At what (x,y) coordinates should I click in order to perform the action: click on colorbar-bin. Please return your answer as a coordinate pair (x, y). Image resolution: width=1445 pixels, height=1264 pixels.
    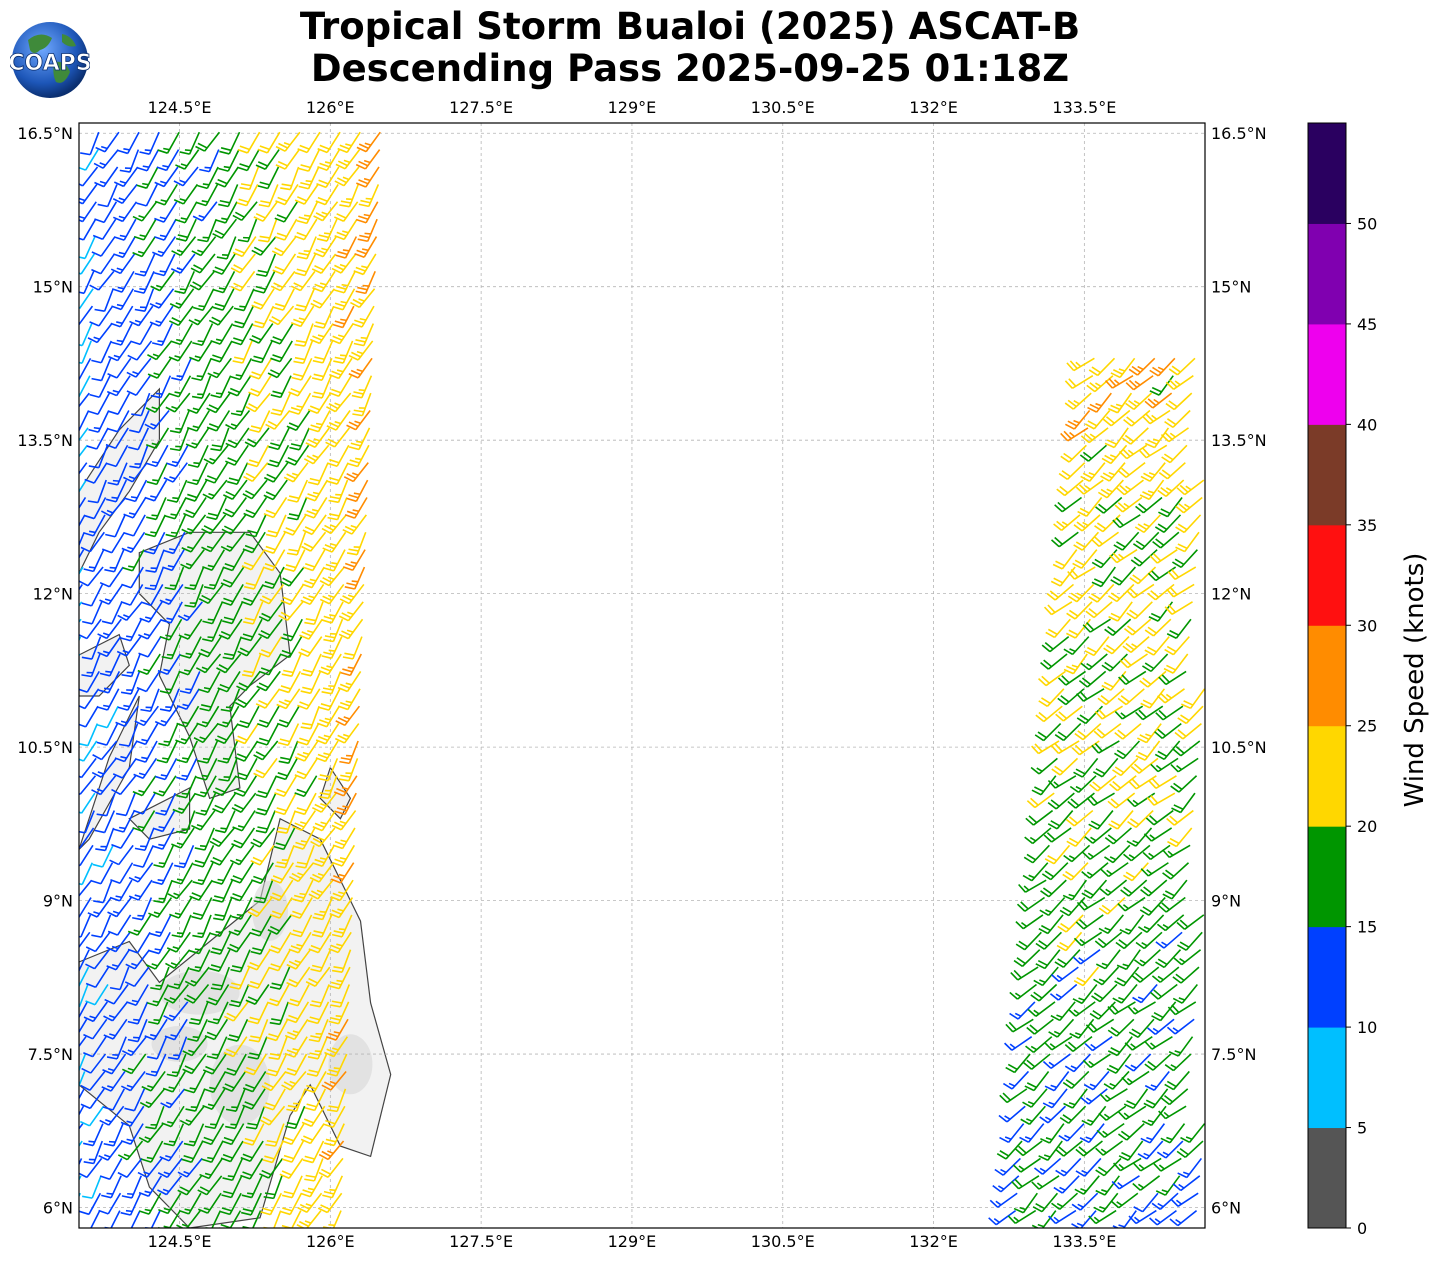
    Looking at the image, I should click on (1327, 173).